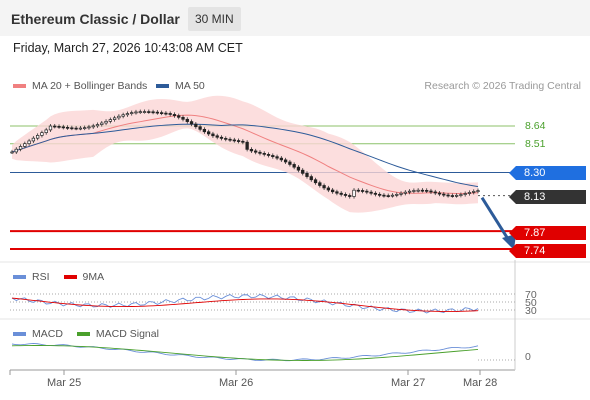 This screenshot has height=400, width=590. Describe the element at coordinates (408, 383) in the screenshot. I see `x-tick-mar27: Mar 27` at that location.